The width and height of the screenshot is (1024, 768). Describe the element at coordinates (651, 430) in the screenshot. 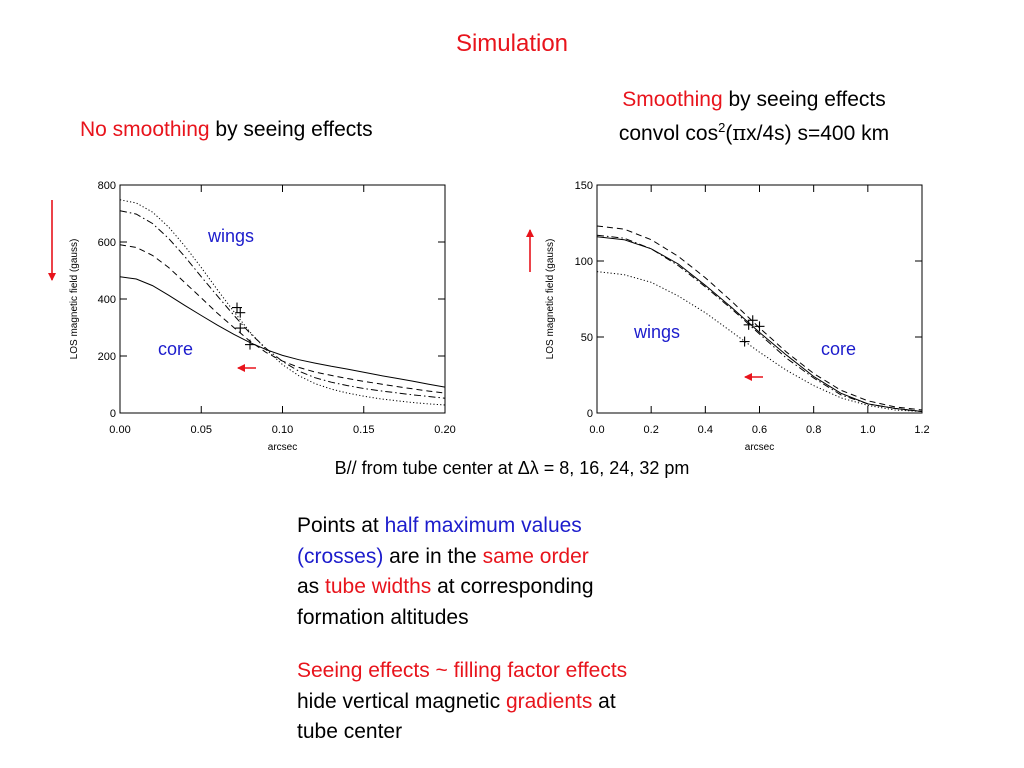

I see `x-tick-label: 0.2` at that location.